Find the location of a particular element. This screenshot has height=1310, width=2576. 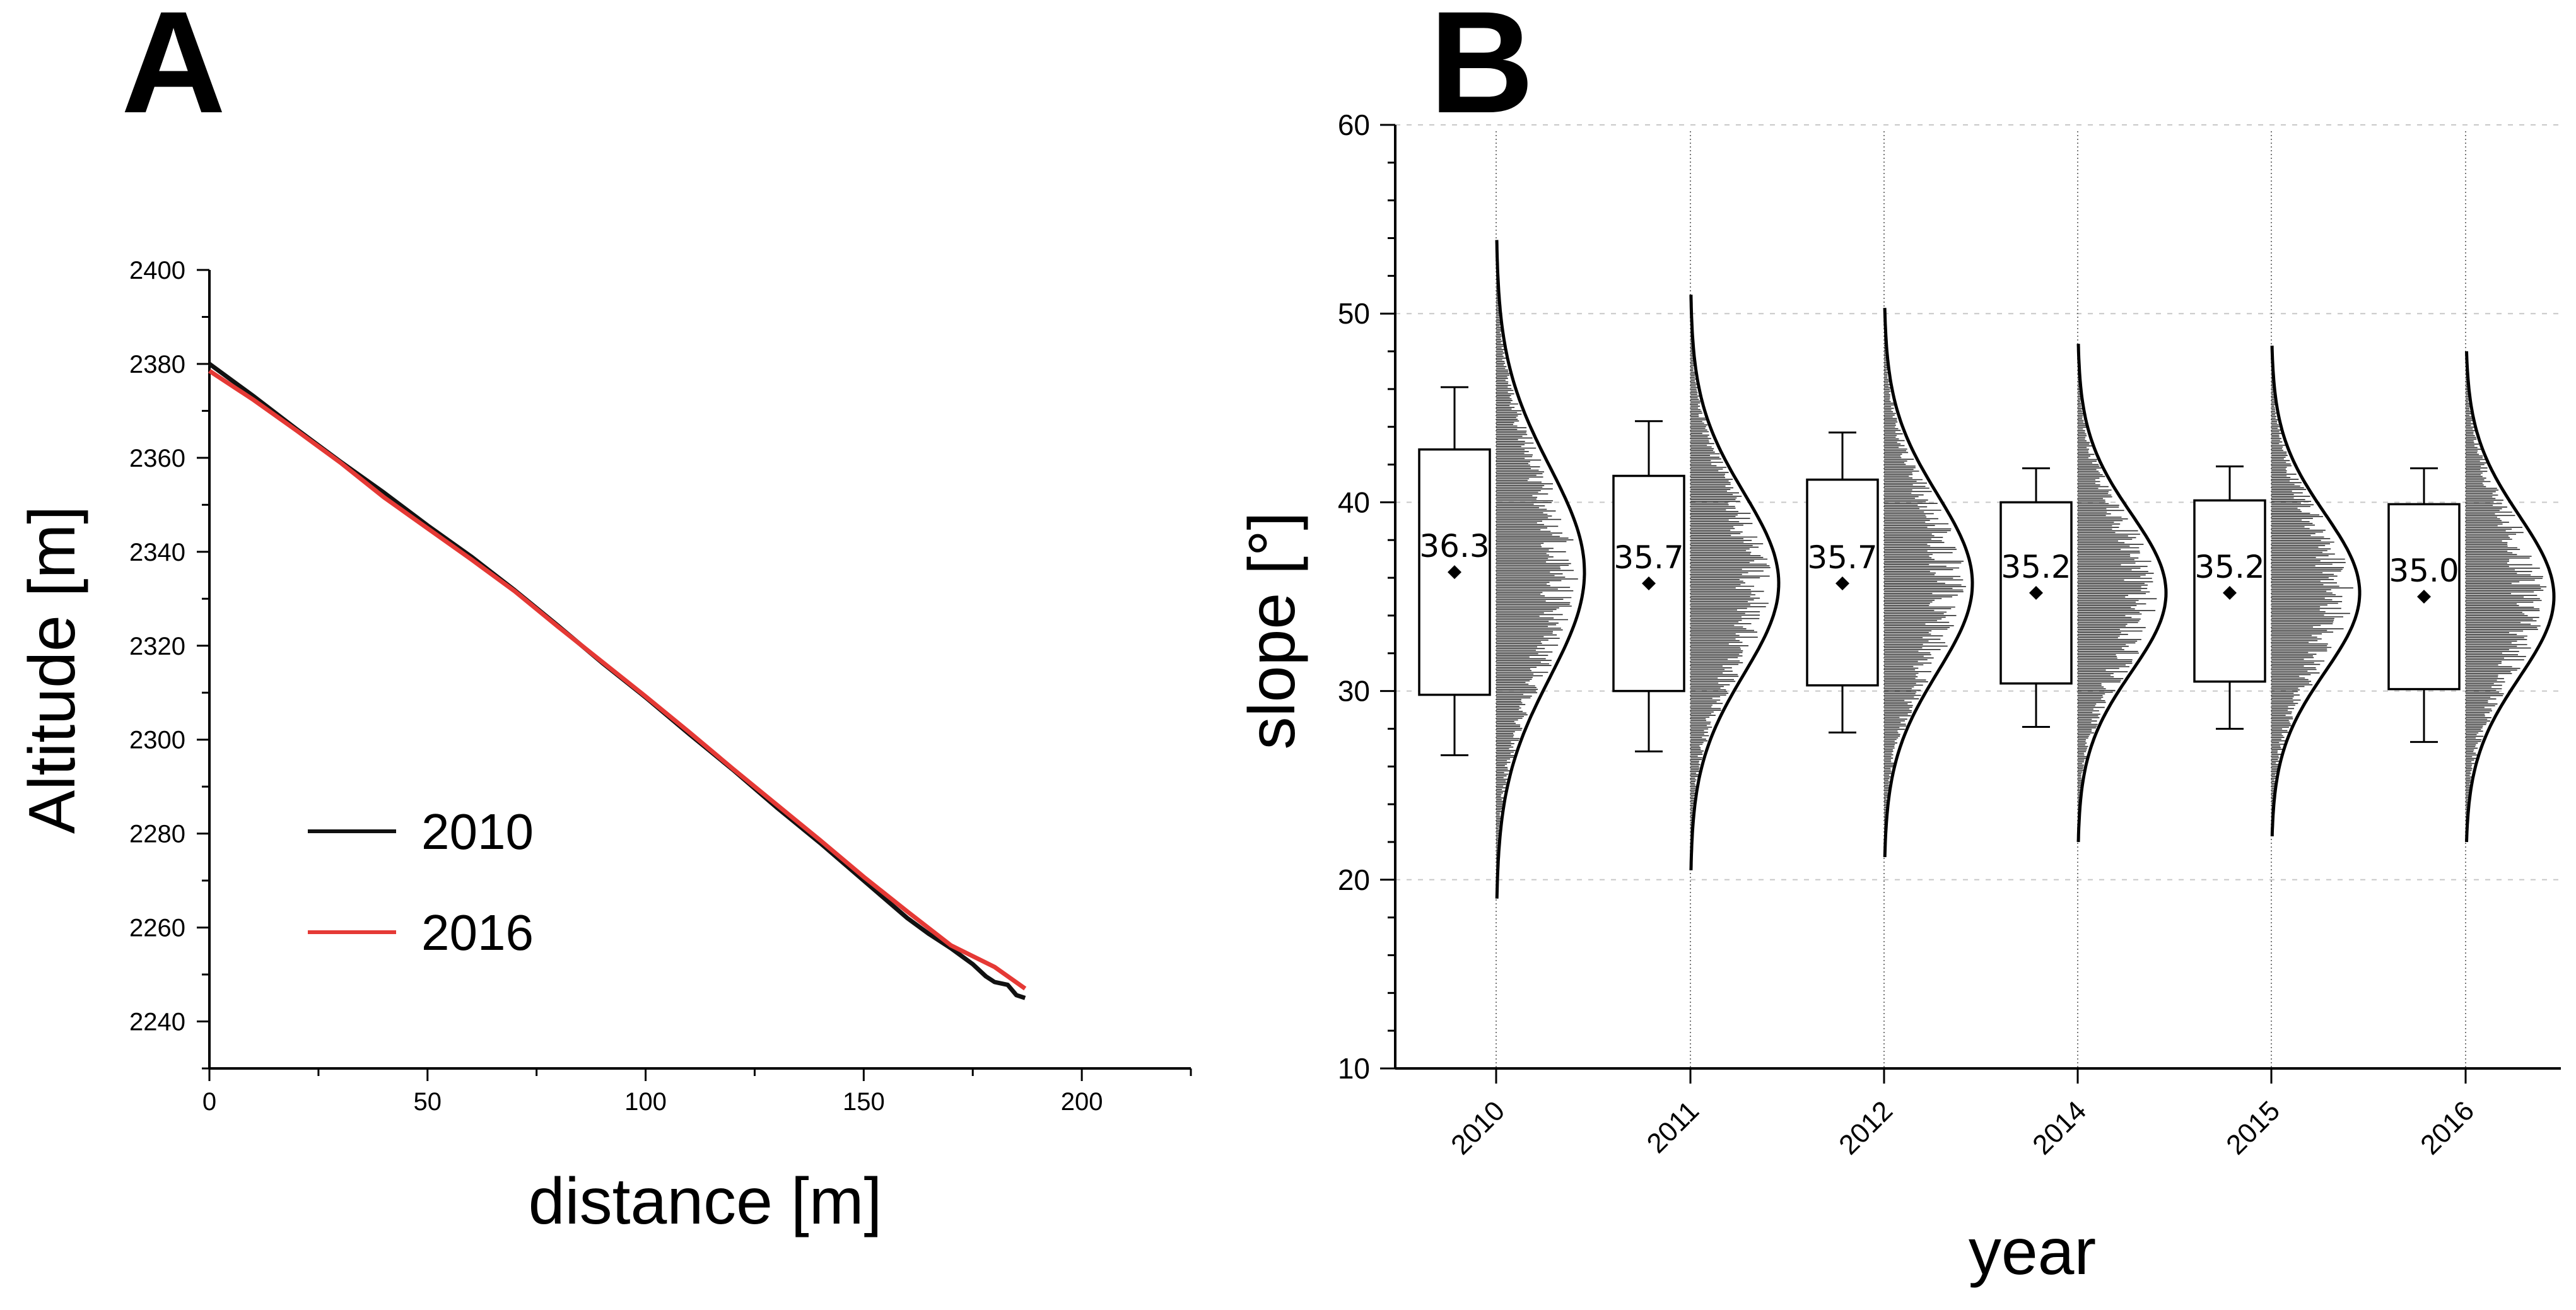

legend-label-2016: 2016 is located at coordinates (477, 932).